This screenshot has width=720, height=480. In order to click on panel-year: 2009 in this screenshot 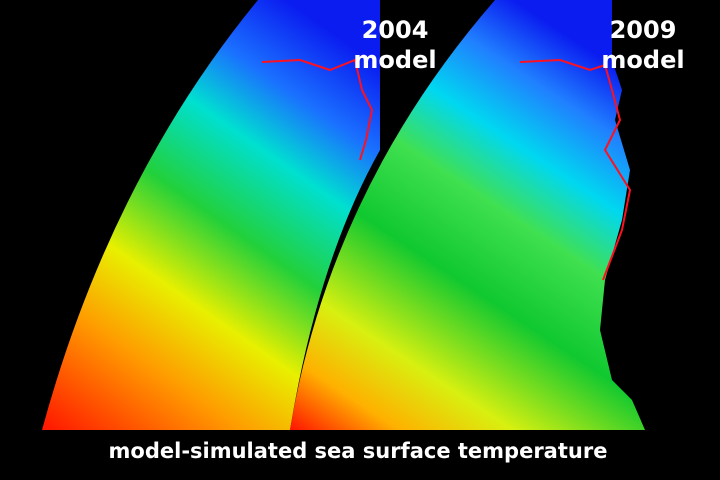, I will do `click(643, 30)`.